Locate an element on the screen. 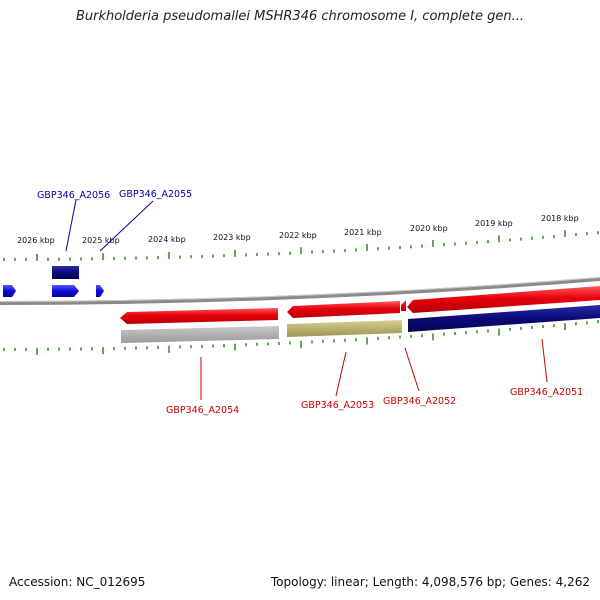 The height and width of the screenshot is (600, 600). scale-label-2020: 2020 kbp is located at coordinates (429, 228).